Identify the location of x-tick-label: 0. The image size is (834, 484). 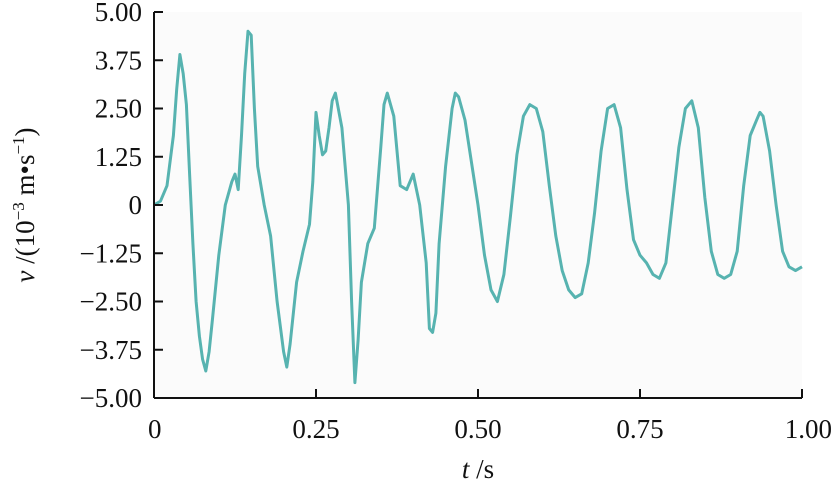
(155, 429).